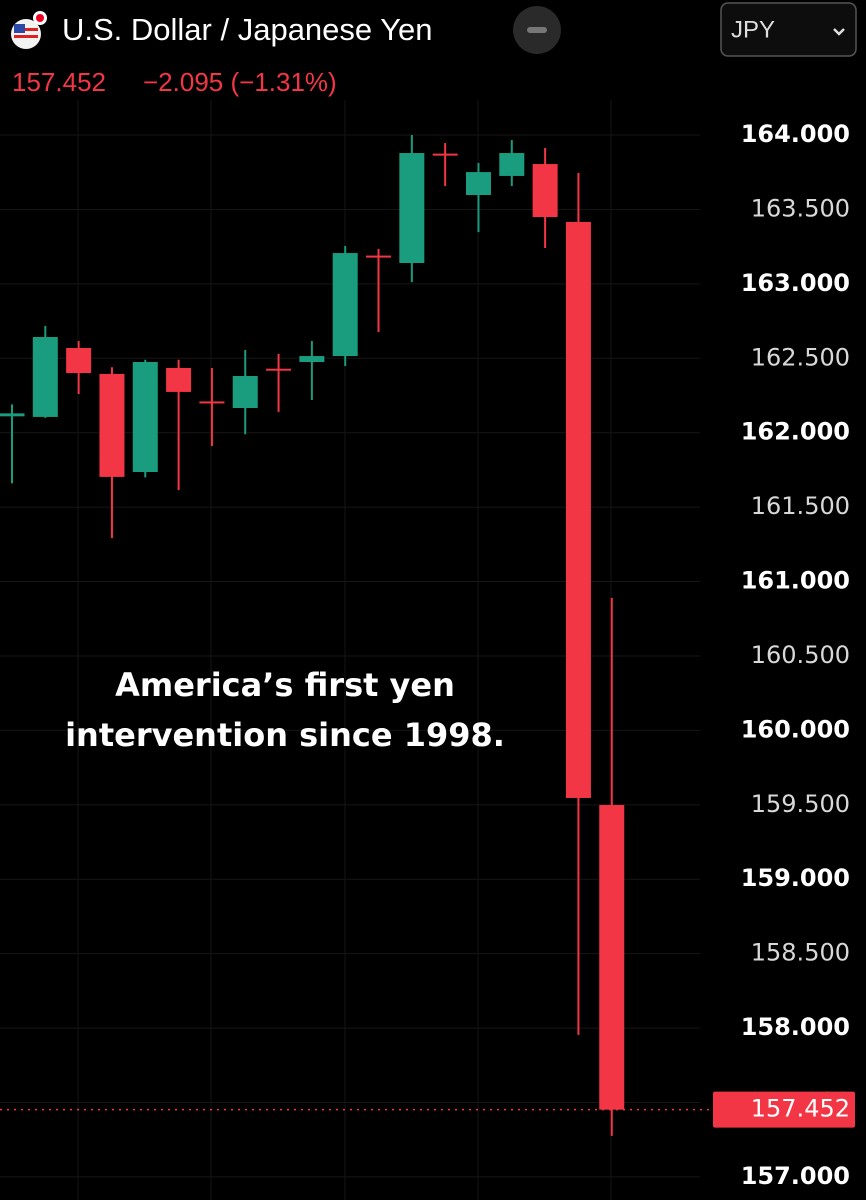 This screenshot has height=1200, width=866. What do you see at coordinates (800, 1109) in the screenshot?
I see `last-price-label: 157.452` at bounding box center [800, 1109].